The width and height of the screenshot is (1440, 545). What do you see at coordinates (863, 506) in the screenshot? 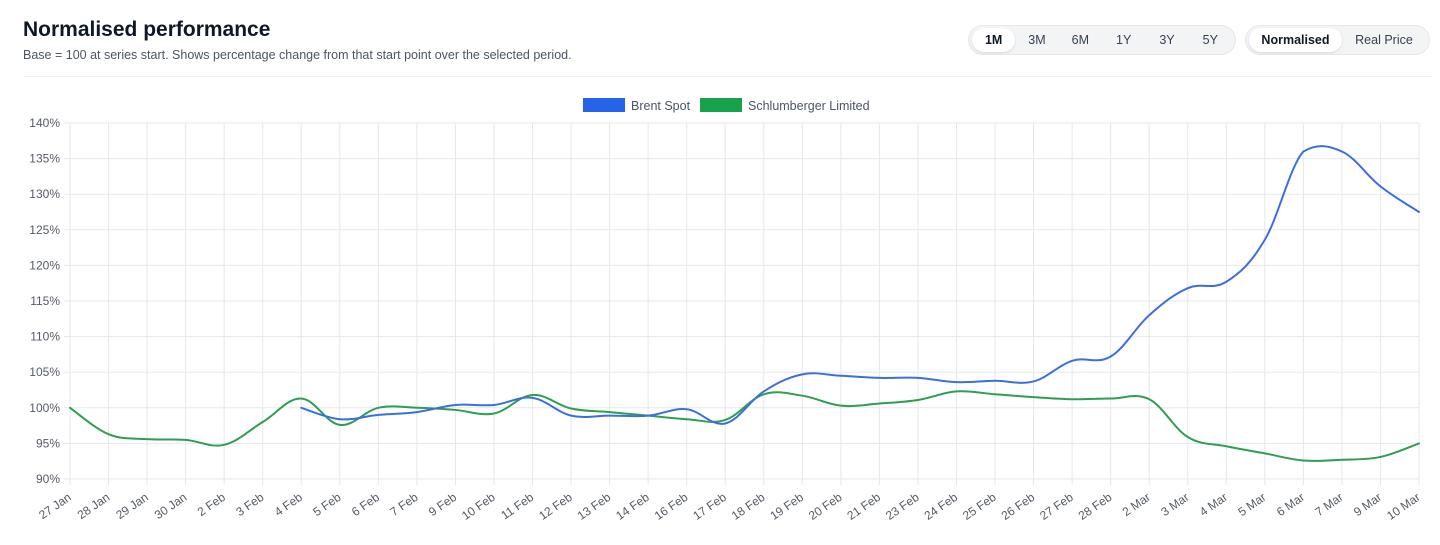
I see `x-tick-label: 21 Feb` at bounding box center [863, 506].